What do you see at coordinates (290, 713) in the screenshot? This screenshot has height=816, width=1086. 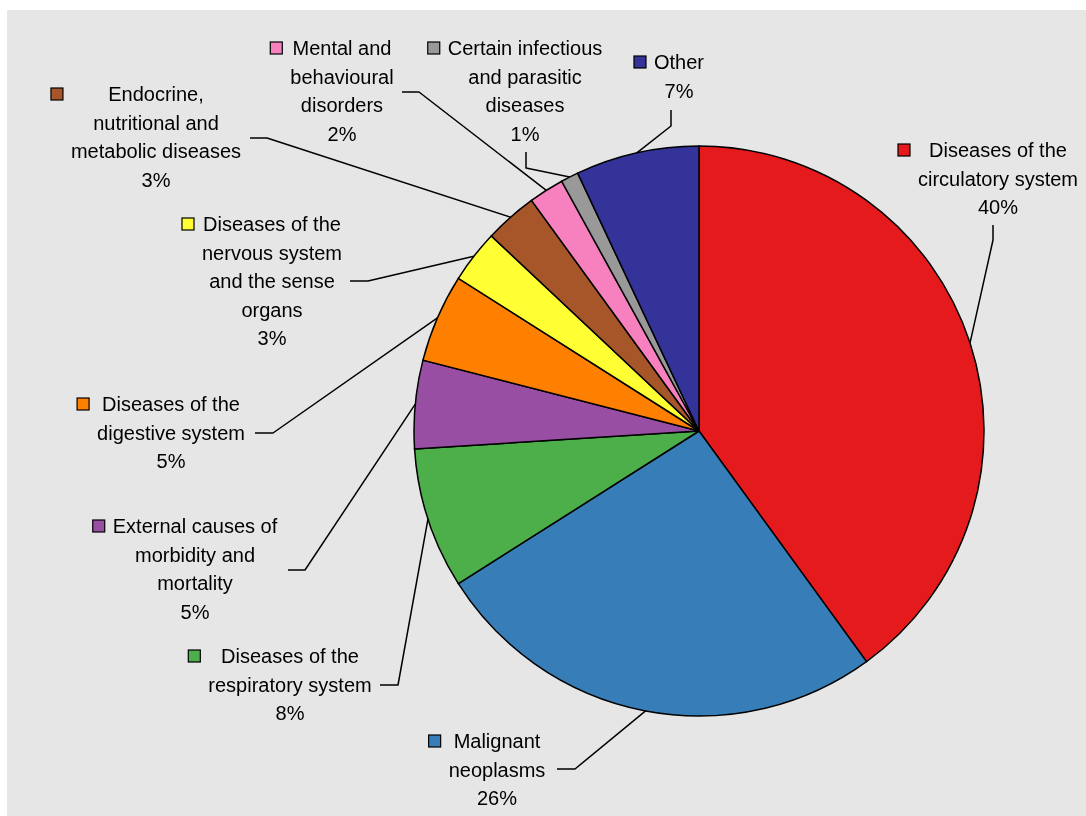 I see `data-label: 8%` at bounding box center [290, 713].